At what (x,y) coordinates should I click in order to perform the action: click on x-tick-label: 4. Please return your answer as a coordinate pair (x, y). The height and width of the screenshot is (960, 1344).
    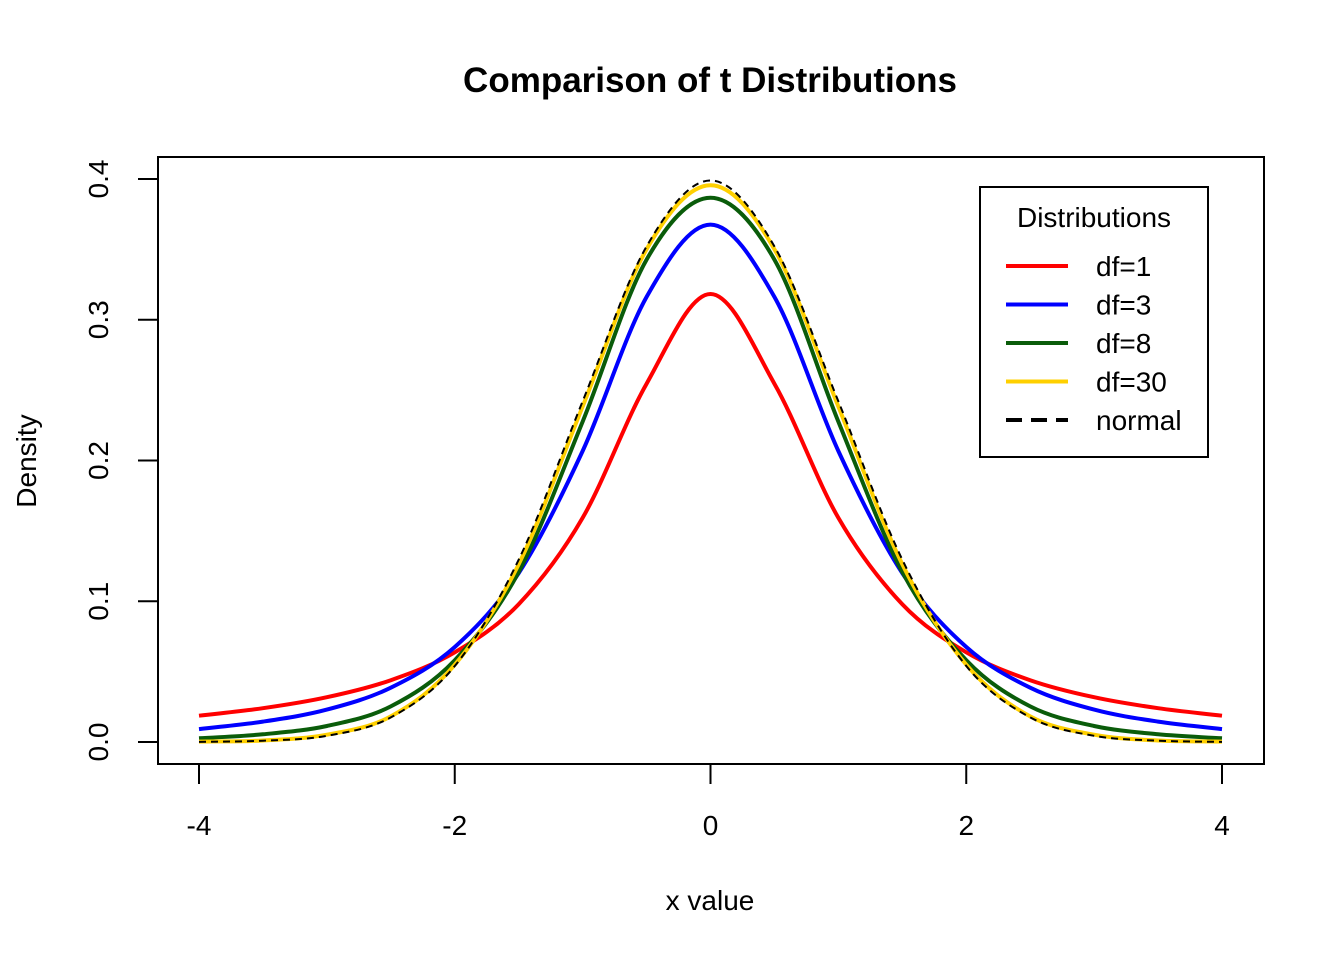
    Looking at the image, I should click on (1222, 825).